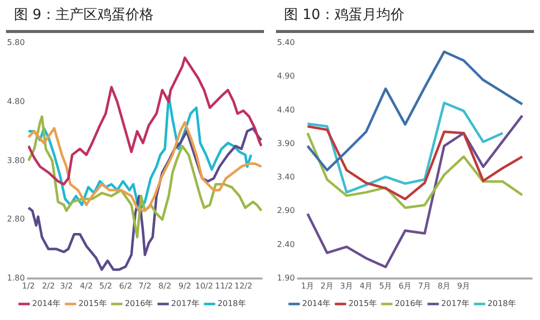  Describe the element at coordinates (125, 285) in the screenshot. I see `x-tick-label: 6/2` at that location.